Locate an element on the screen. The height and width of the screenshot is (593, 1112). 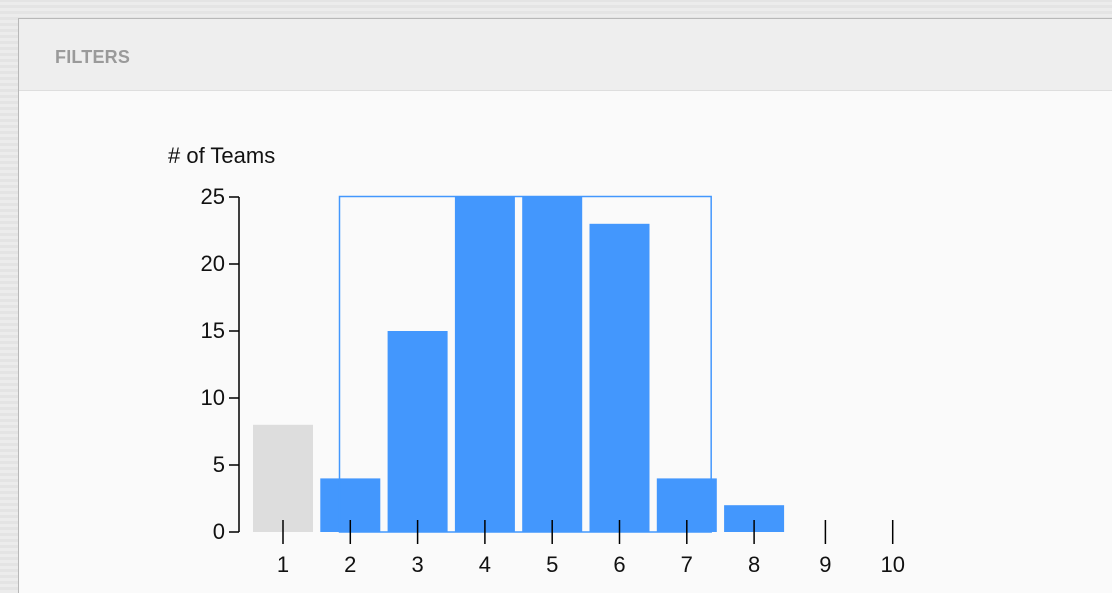
y-tick-label: 5 is located at coordinates (219, 464).